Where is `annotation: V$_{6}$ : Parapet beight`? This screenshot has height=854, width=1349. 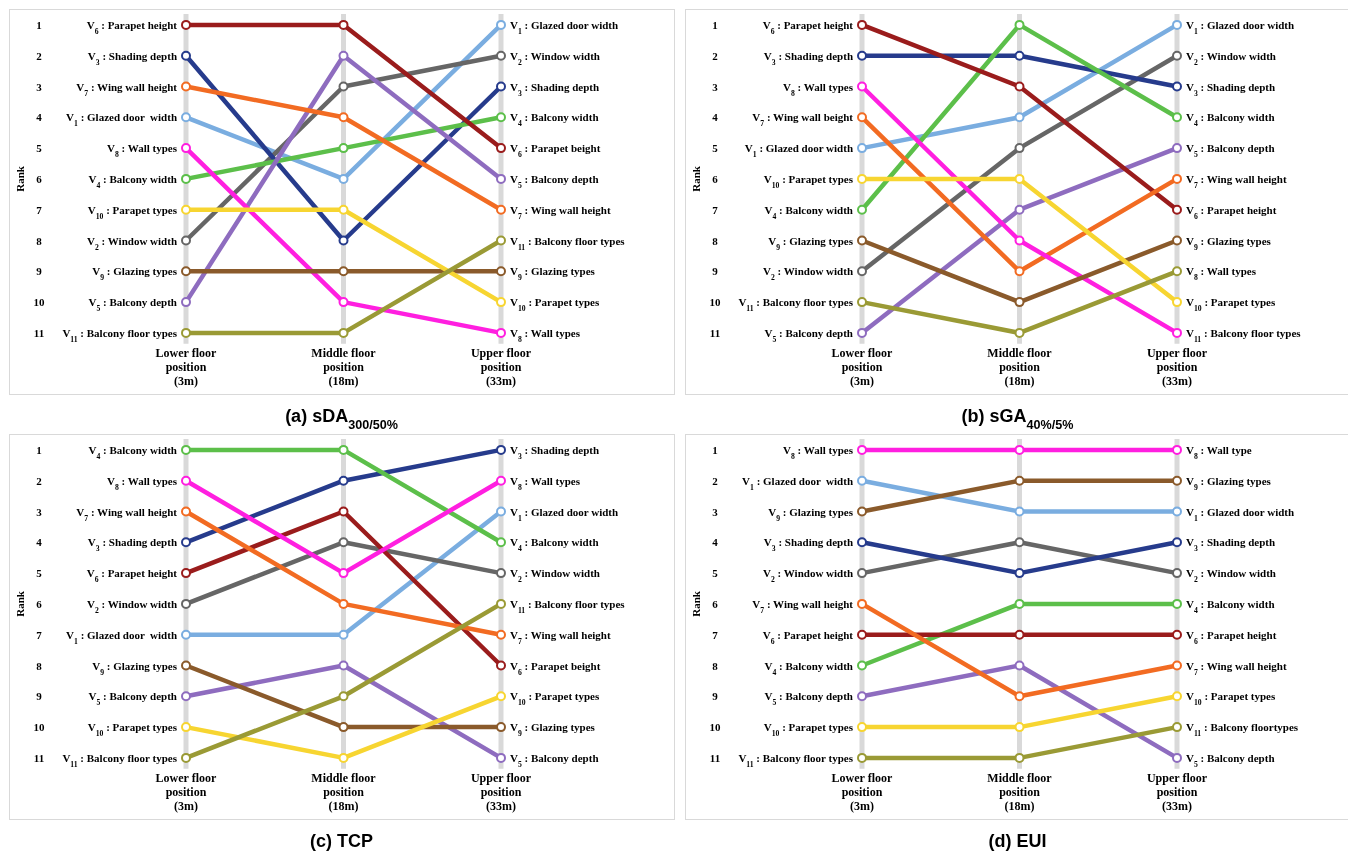 annotation: V$_{6}$ : Parapet beight is located at coordinates (555, 667).